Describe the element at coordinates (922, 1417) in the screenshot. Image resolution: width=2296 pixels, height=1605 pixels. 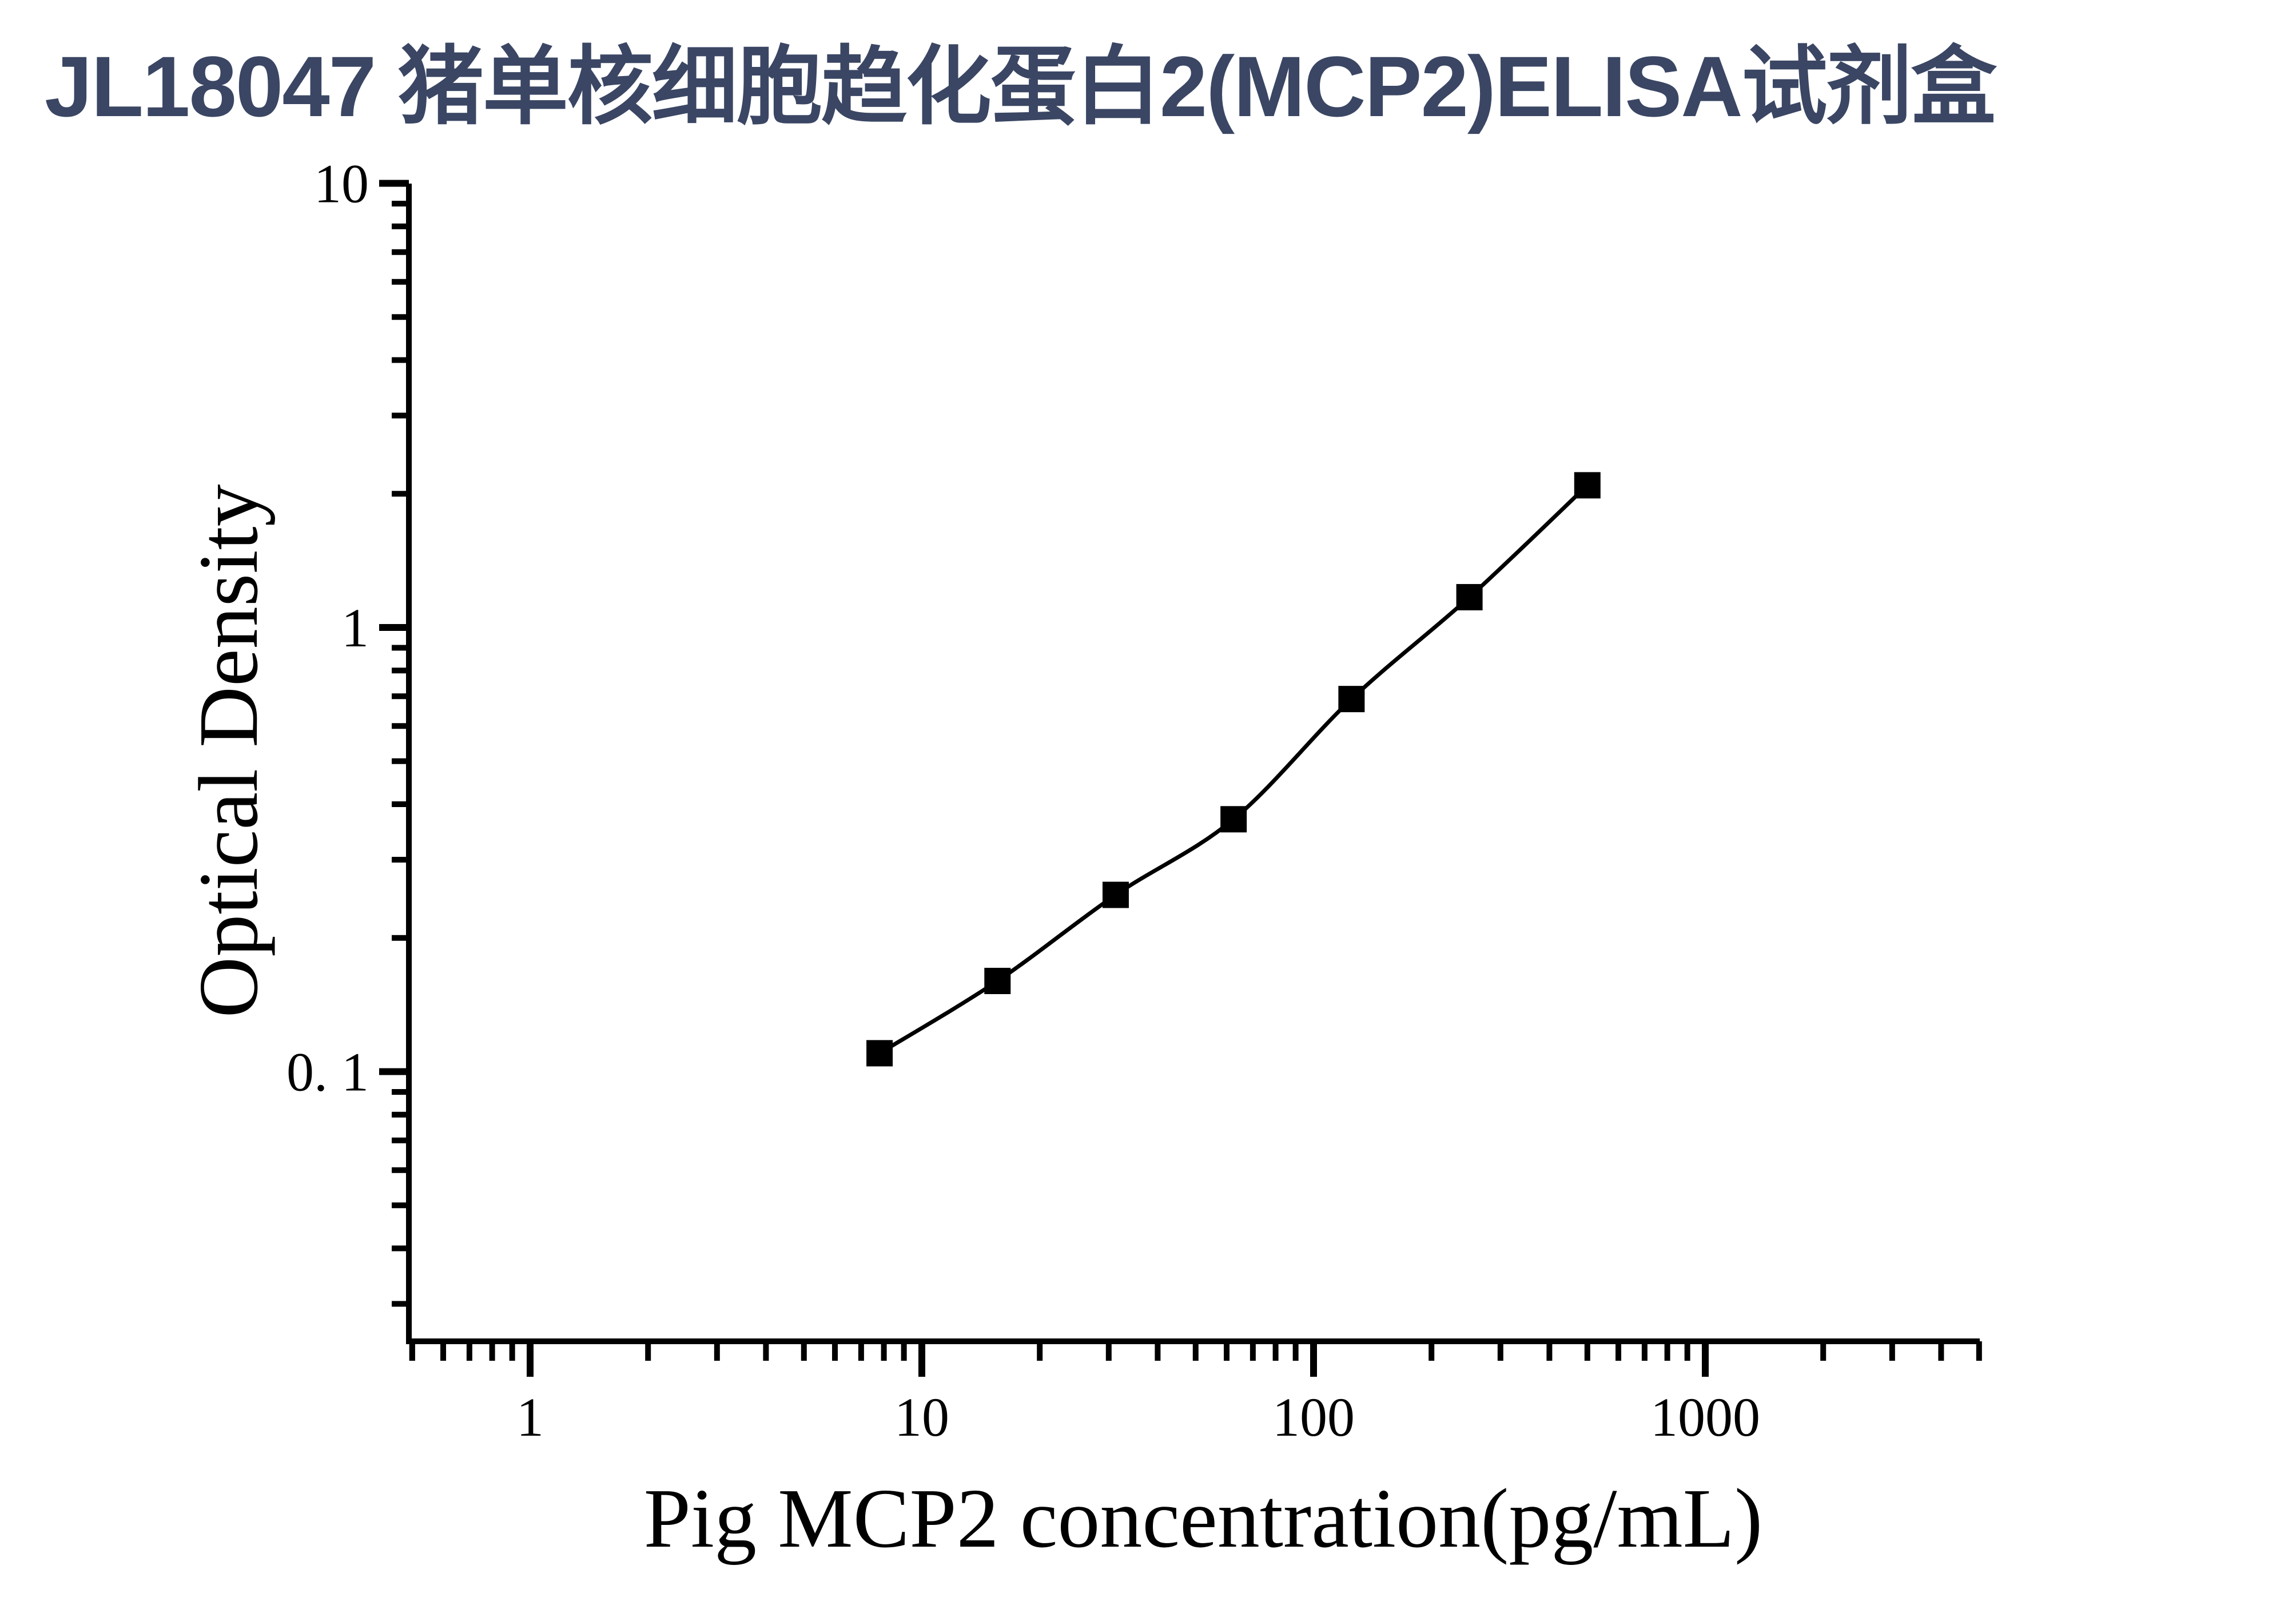
I see `x-tick-label: 10` at that location.